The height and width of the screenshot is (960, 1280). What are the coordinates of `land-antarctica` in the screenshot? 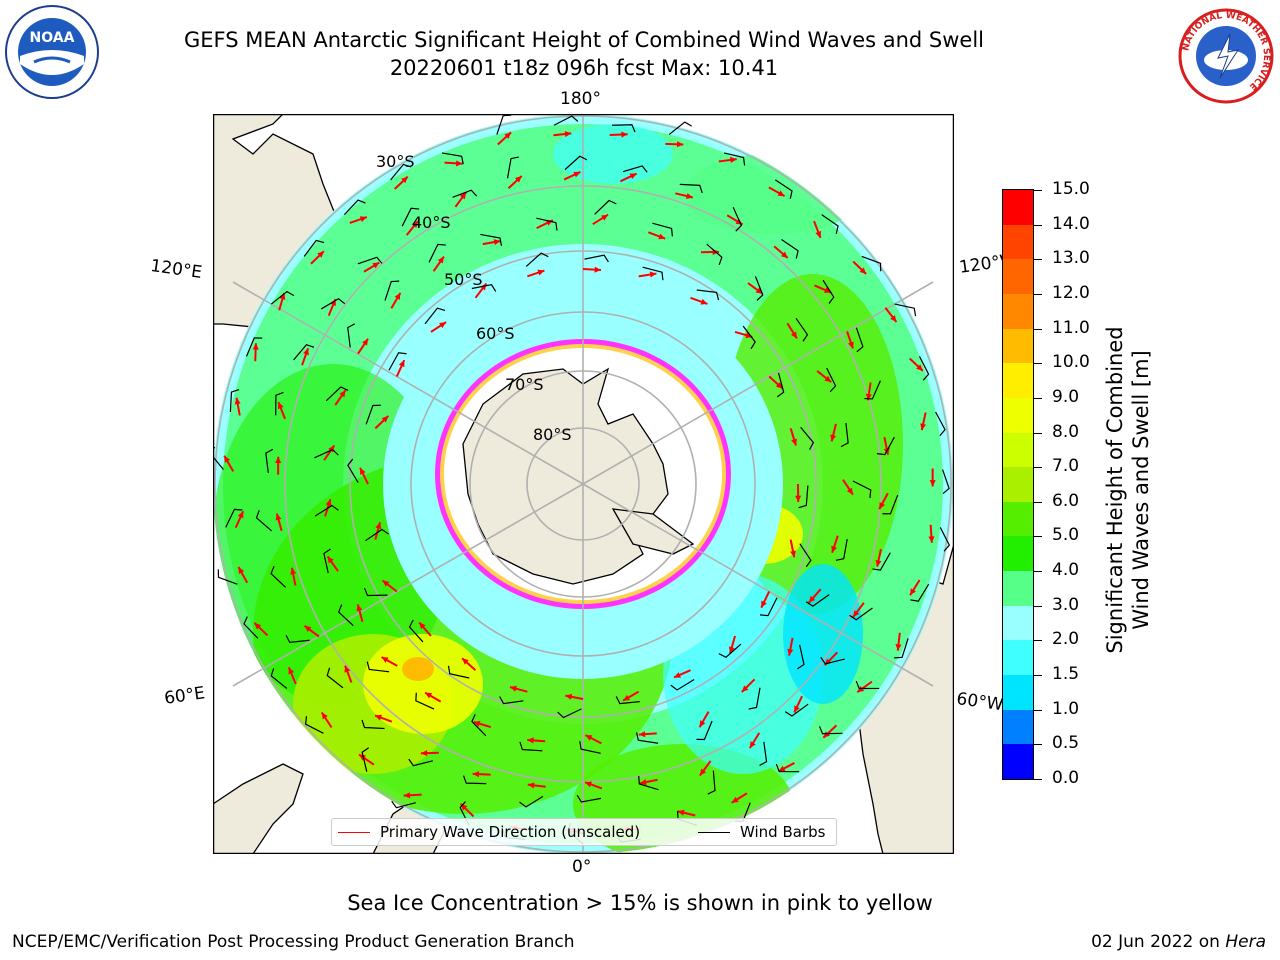 It's located at (565, 476).